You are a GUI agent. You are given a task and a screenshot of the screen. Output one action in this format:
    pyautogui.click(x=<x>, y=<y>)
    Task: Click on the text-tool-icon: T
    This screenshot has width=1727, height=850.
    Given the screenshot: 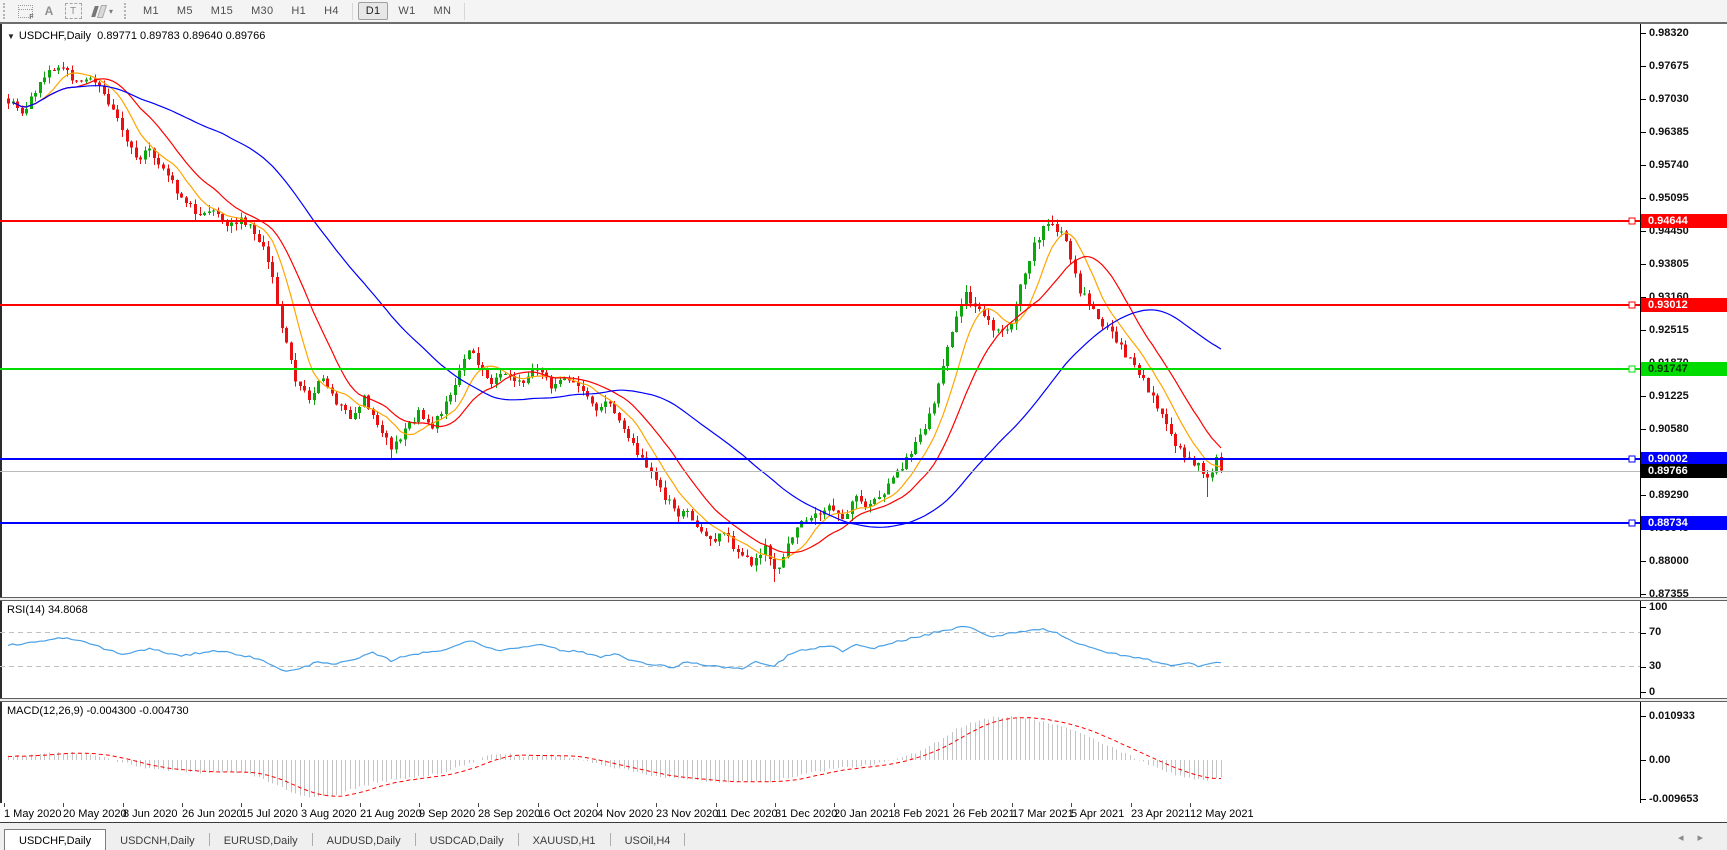 What is the action you would take?
    pyautogui.click(x=73, y=11)
    